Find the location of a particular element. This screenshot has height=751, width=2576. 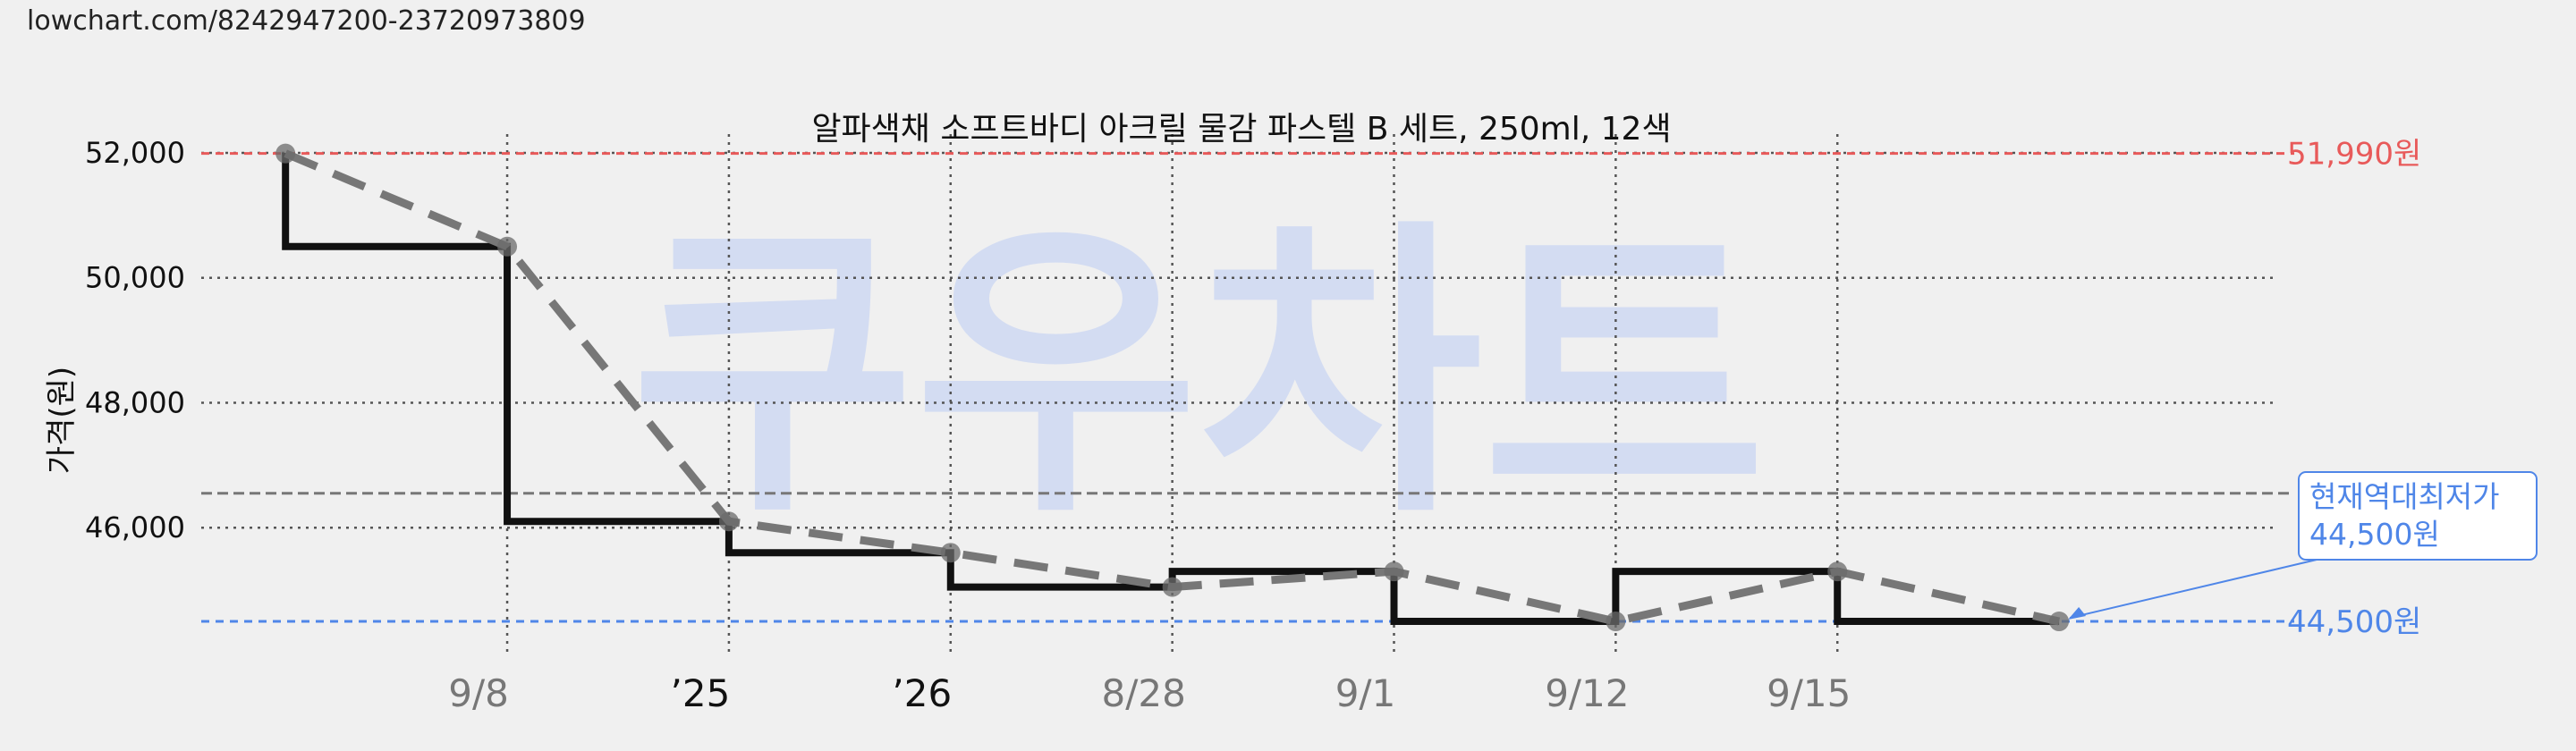

chart-title: 알파색채 소프트바디 아크릴 물감 파스텔 B 세트, 250ml, 12색 is located at coordinates (1241, 130).